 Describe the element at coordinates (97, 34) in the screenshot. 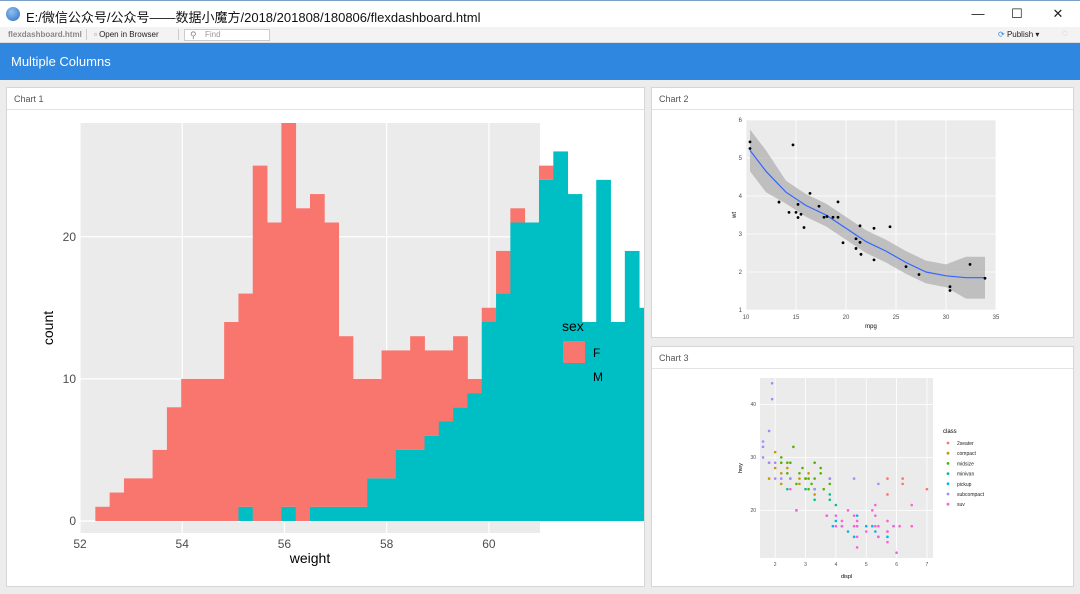

I see `browser-icon: ▫` at that location.